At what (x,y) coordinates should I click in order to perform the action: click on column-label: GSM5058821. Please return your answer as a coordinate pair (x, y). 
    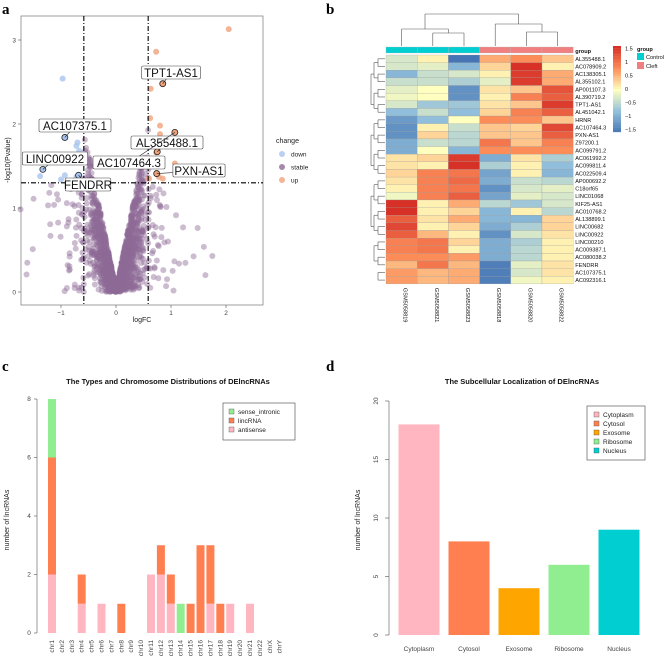
    Looking at the image, I should click on (436, 305).